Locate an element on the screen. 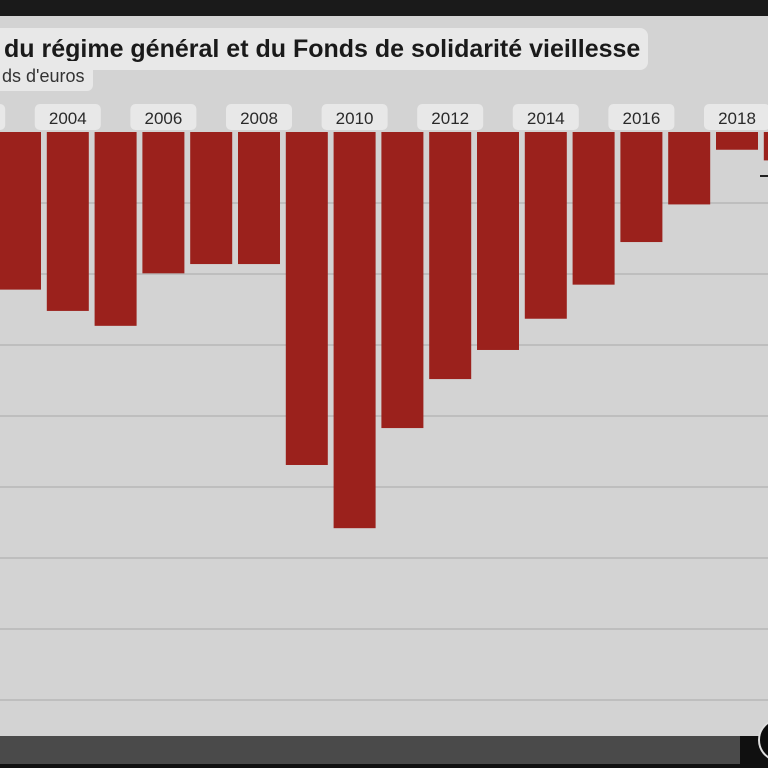  bar-2005 is located at coordinates (115, 229).